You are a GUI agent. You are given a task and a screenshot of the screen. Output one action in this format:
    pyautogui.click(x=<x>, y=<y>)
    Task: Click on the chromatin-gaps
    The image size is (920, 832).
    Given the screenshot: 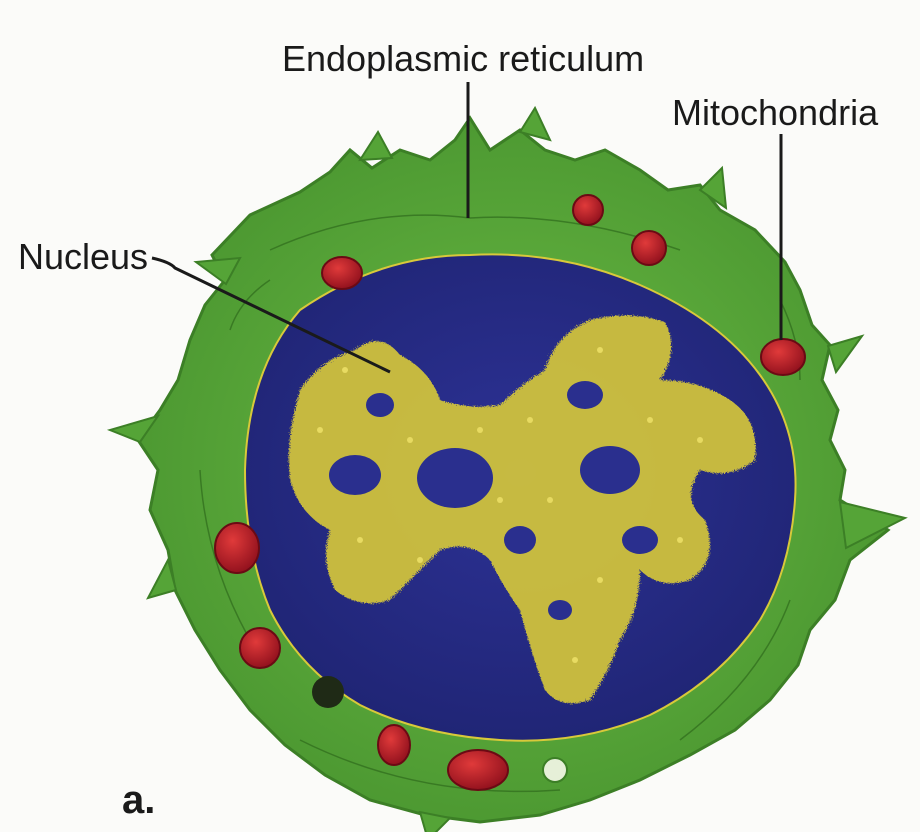 What is the action you would take?
    pyautogui.click(x=493, y=500)
    